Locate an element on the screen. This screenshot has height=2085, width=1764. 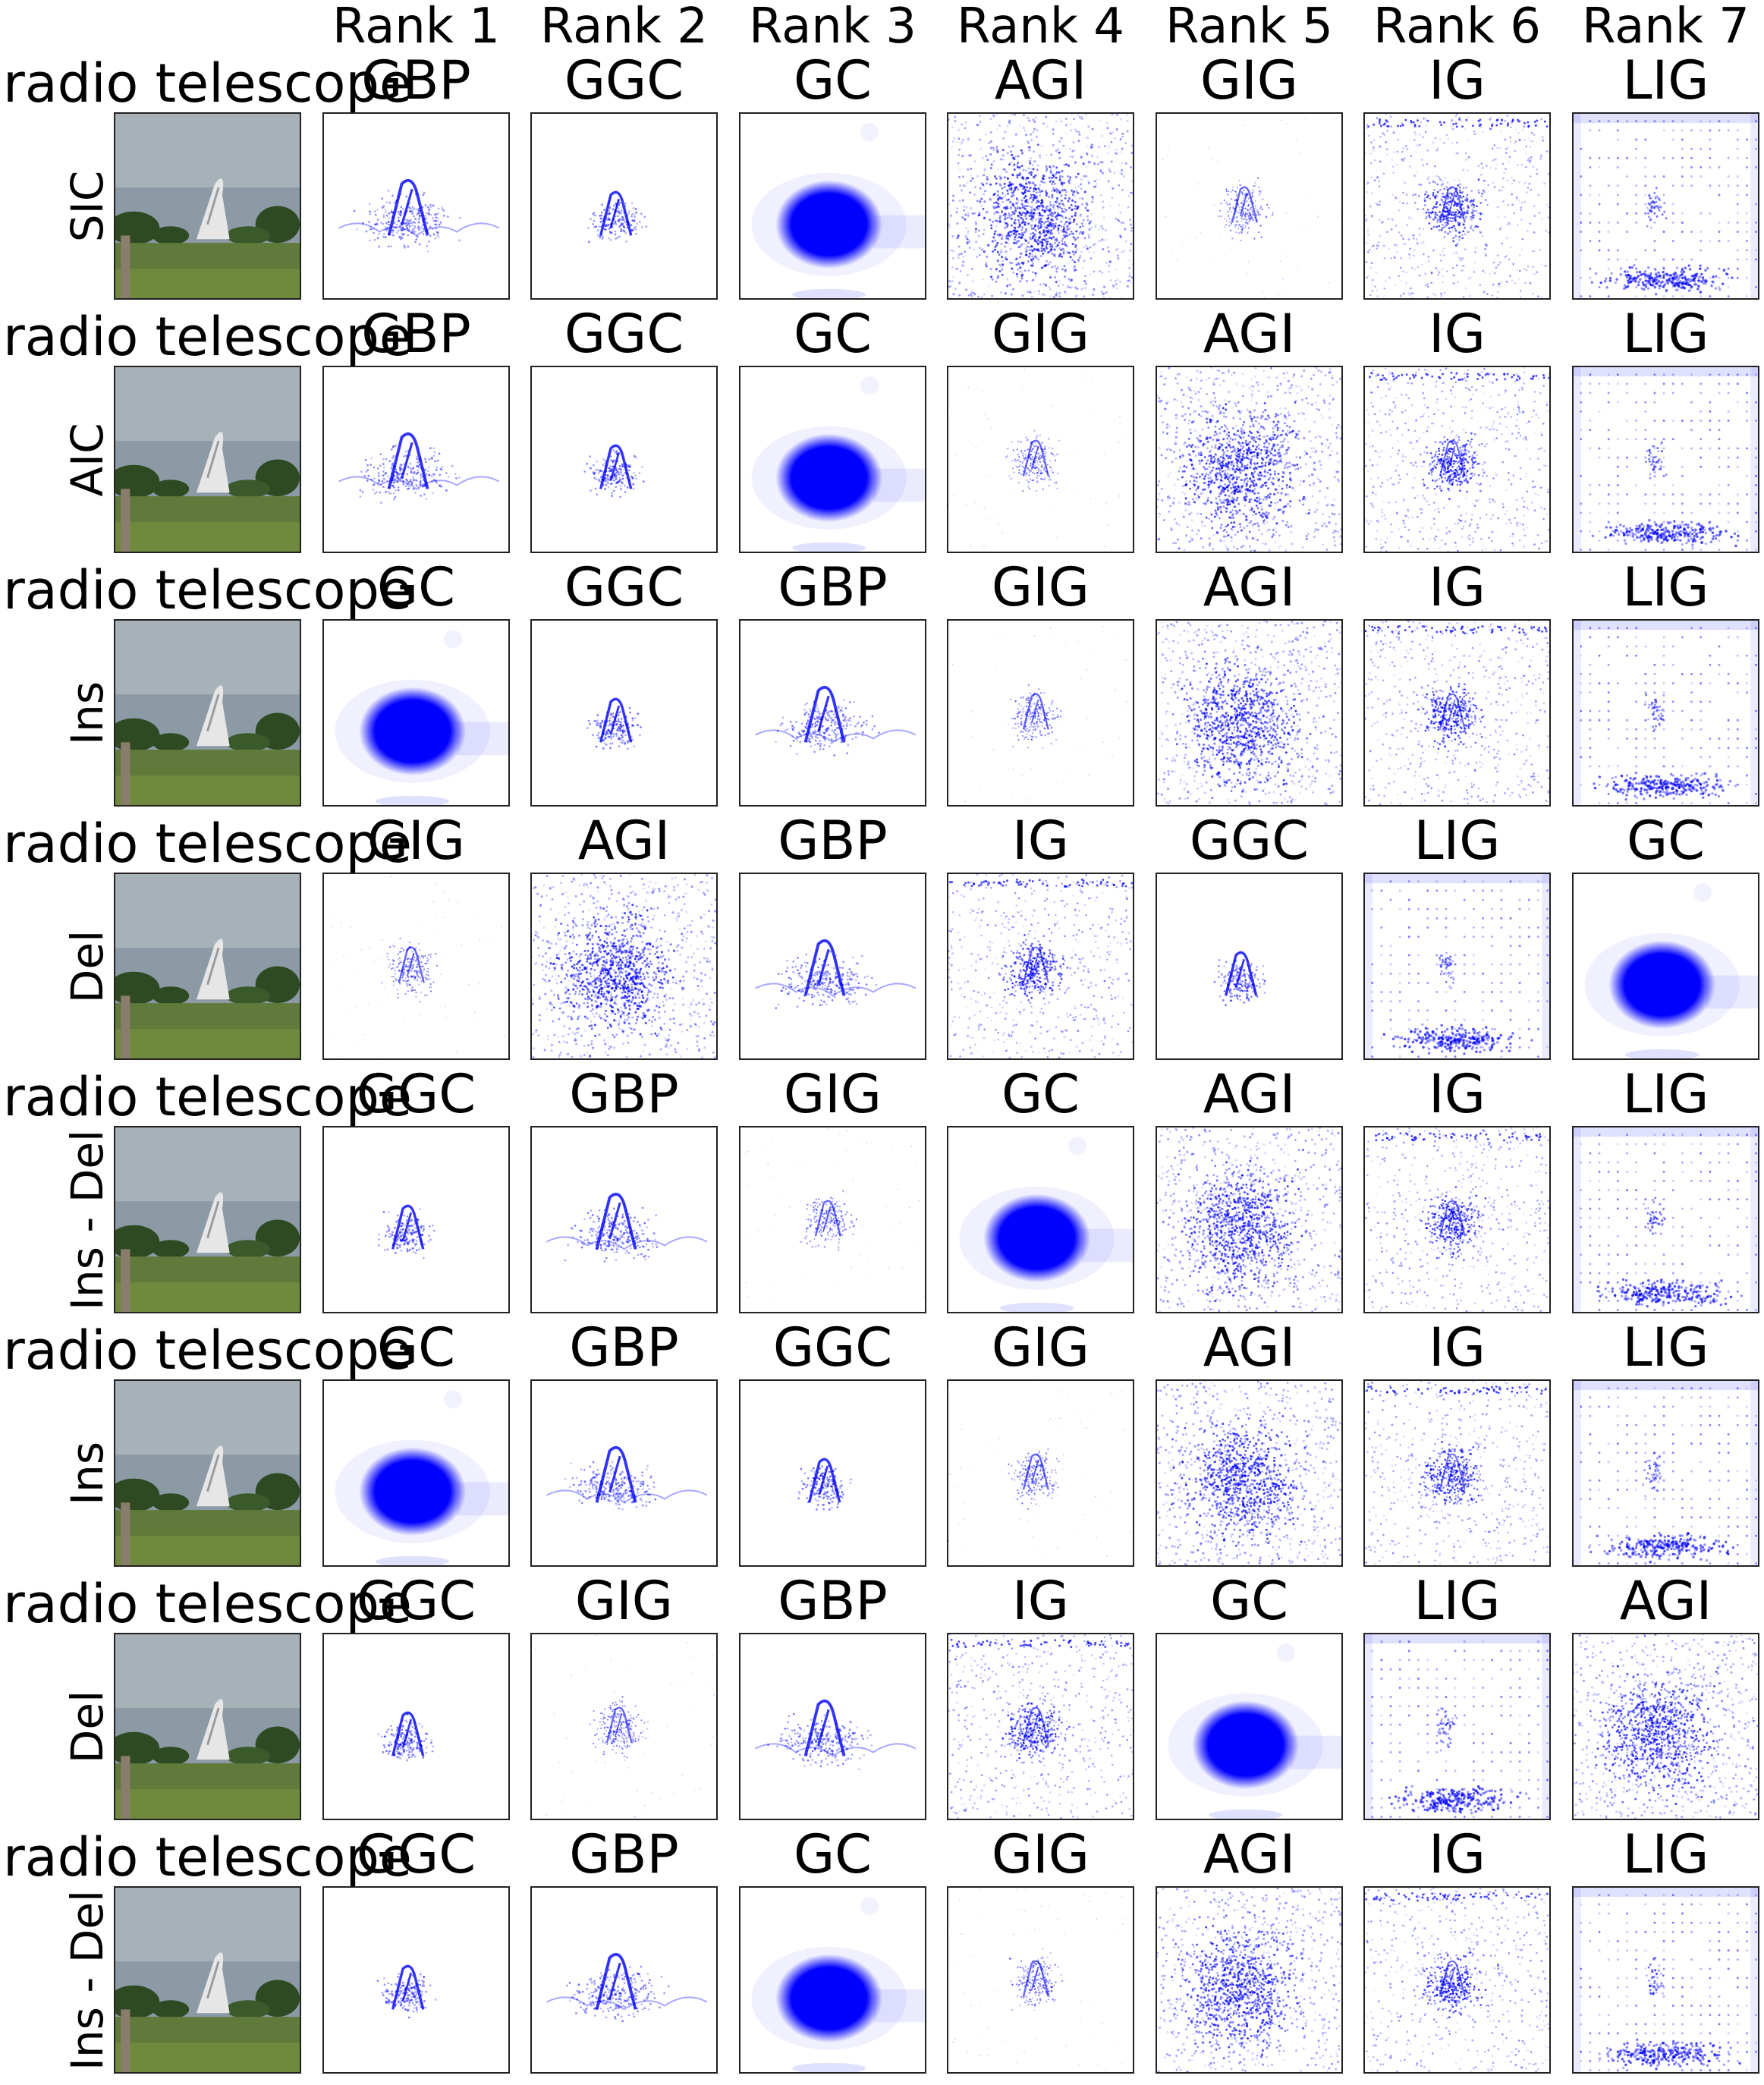
metric-label: Ins is located at coordinates (87, 1473).